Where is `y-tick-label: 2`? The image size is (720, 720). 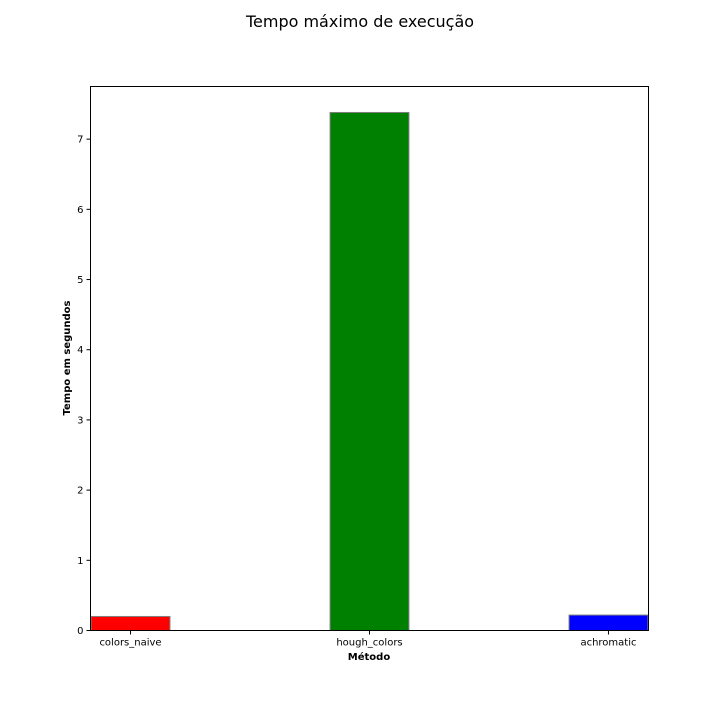
y-tick-label: 2 is located at coordinates (80, 491).